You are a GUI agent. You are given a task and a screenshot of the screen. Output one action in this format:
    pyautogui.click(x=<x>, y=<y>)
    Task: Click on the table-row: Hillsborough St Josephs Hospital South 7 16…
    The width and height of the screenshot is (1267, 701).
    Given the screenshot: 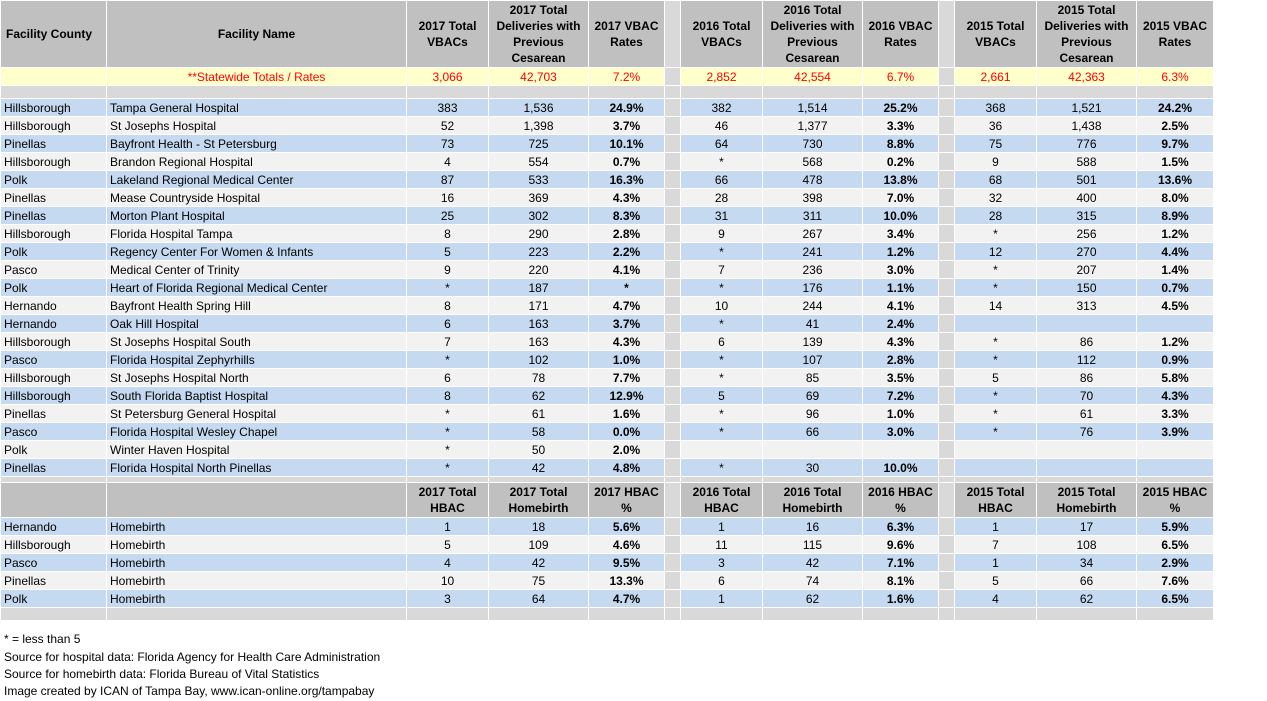 What is the action you would take?
    pyautogui.click(x=607, y=341)
    